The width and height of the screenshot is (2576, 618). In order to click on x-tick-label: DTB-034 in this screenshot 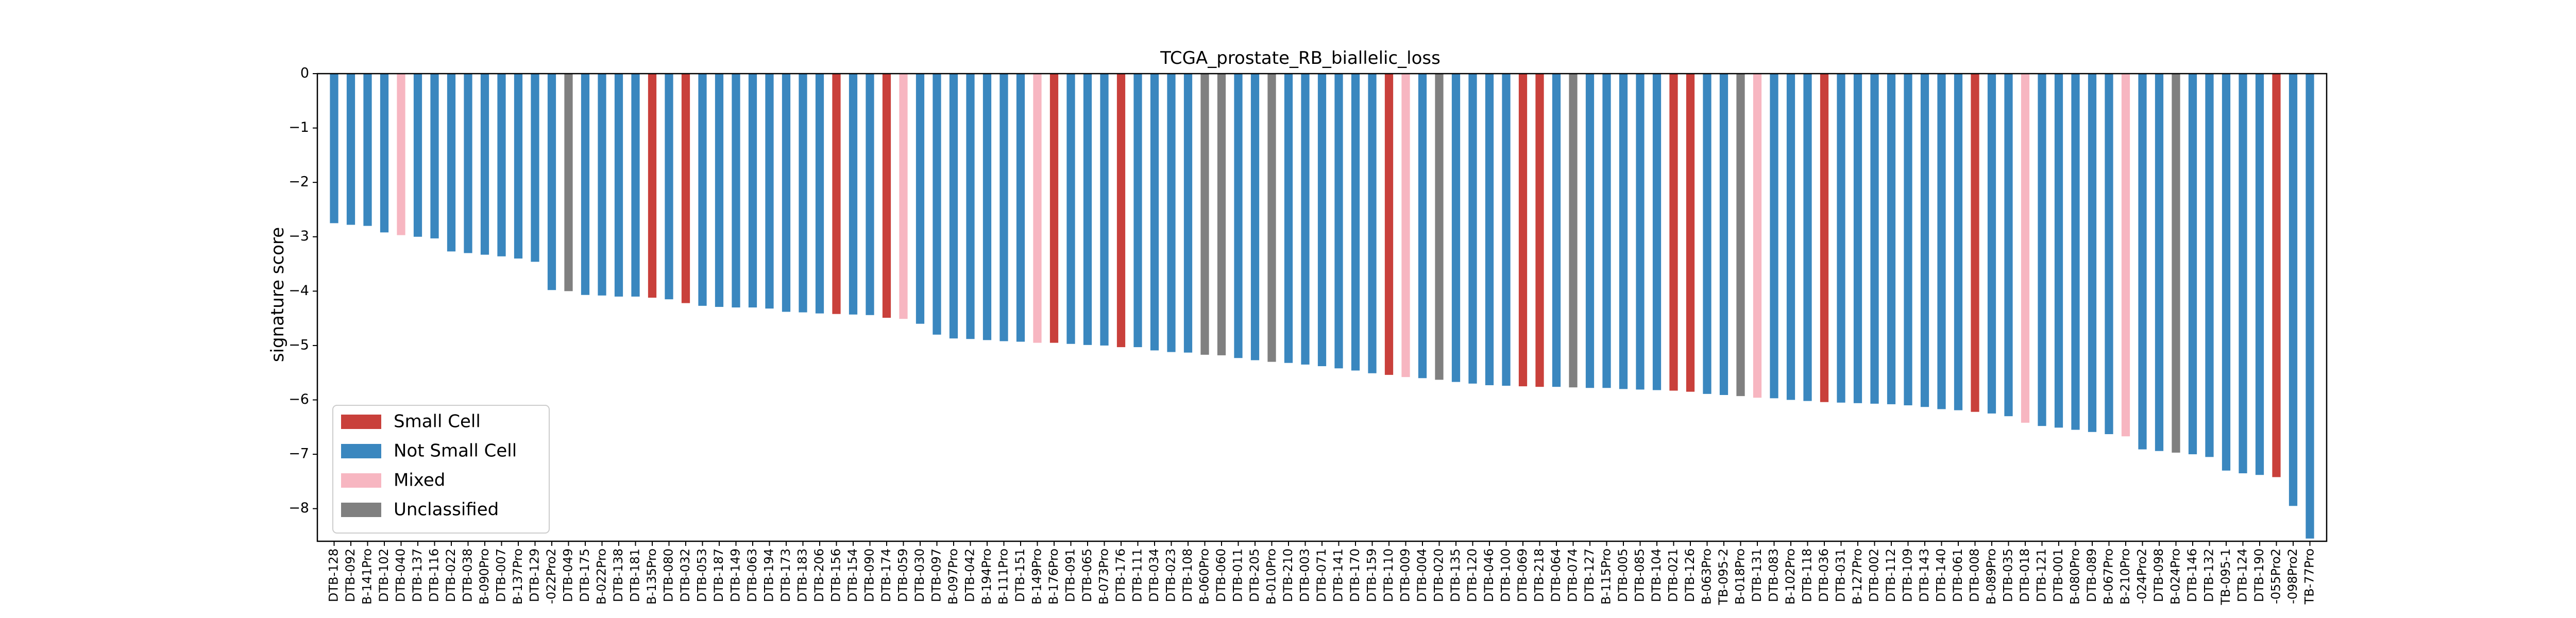, I will do `click(1154, 575)`.